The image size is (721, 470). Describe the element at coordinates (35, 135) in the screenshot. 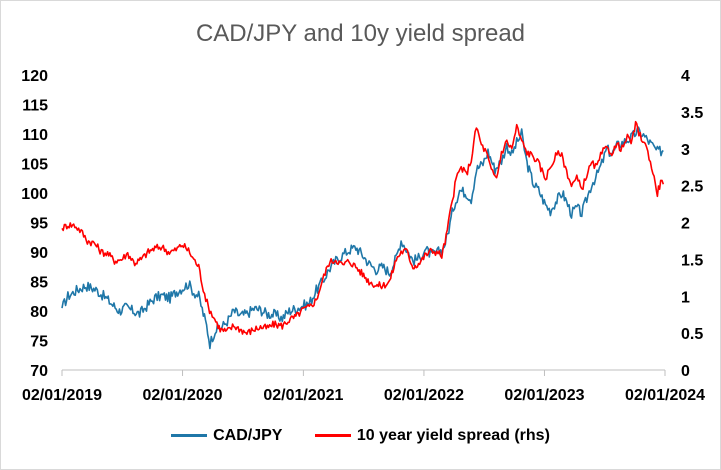

I see `left-tick-label: 110` at that location.